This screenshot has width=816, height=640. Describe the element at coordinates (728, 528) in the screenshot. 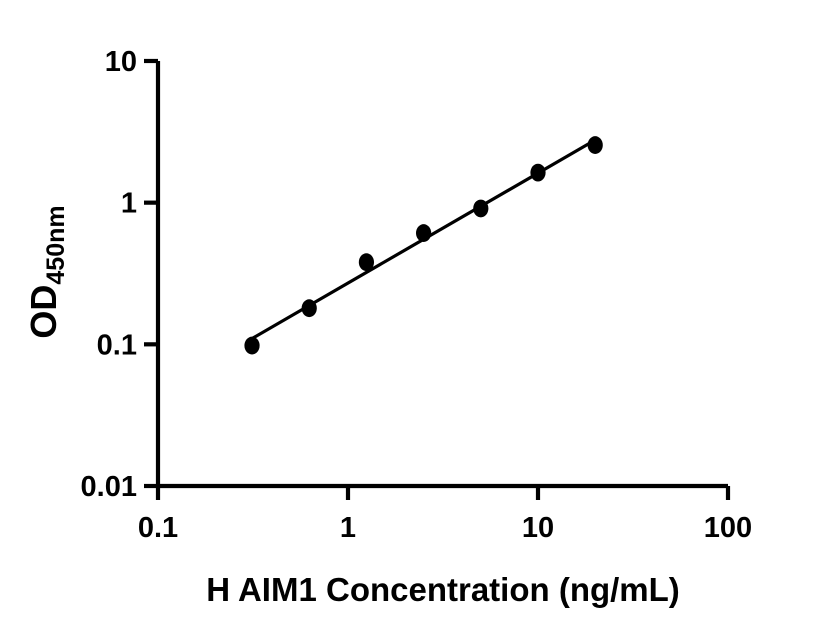

I see `x-axis-tick-label: 100` at that location.